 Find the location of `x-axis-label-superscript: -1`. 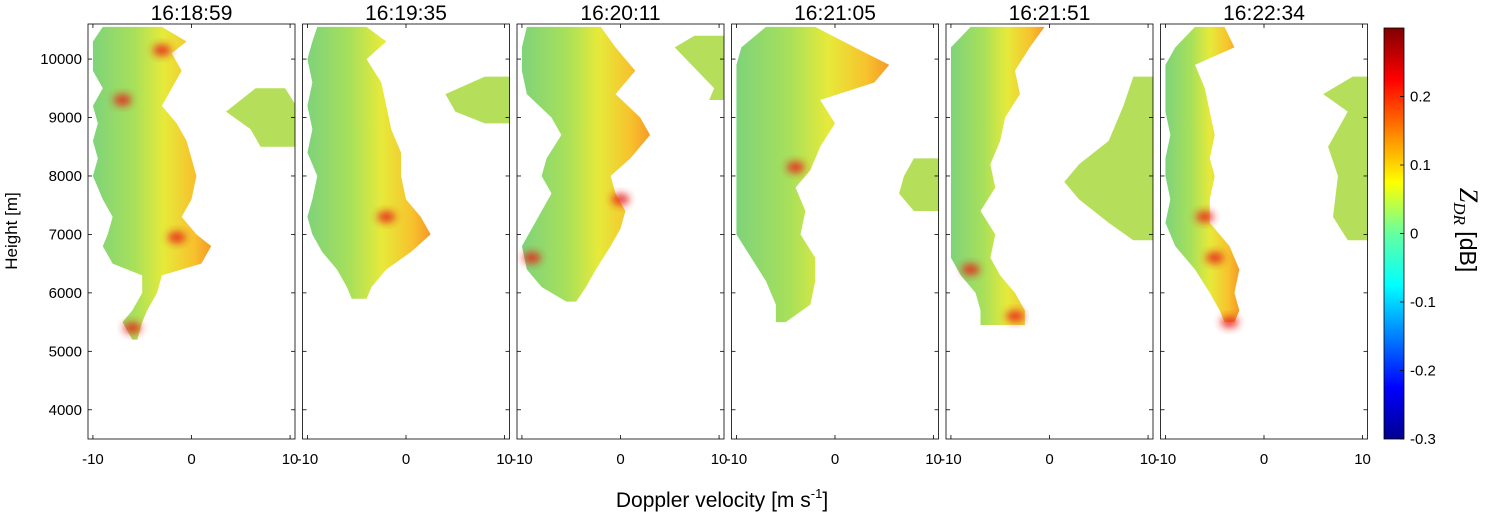

x-axis-label-superscript: -1 is located at coordinates (817, 493).